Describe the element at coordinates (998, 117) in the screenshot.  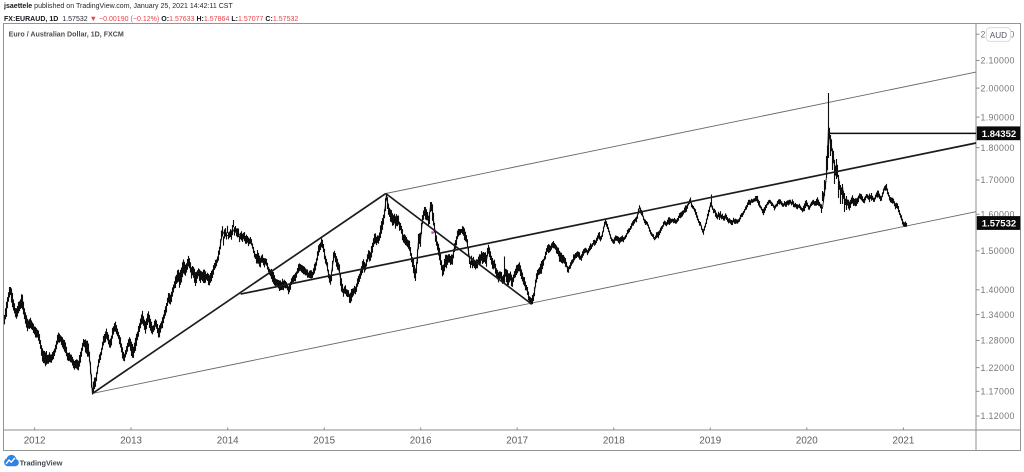
I see `svg-text: 1.90000` at that location.